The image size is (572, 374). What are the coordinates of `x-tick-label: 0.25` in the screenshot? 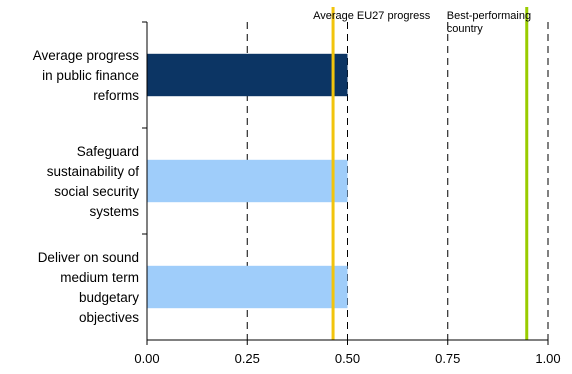 It's located at (247, 358).